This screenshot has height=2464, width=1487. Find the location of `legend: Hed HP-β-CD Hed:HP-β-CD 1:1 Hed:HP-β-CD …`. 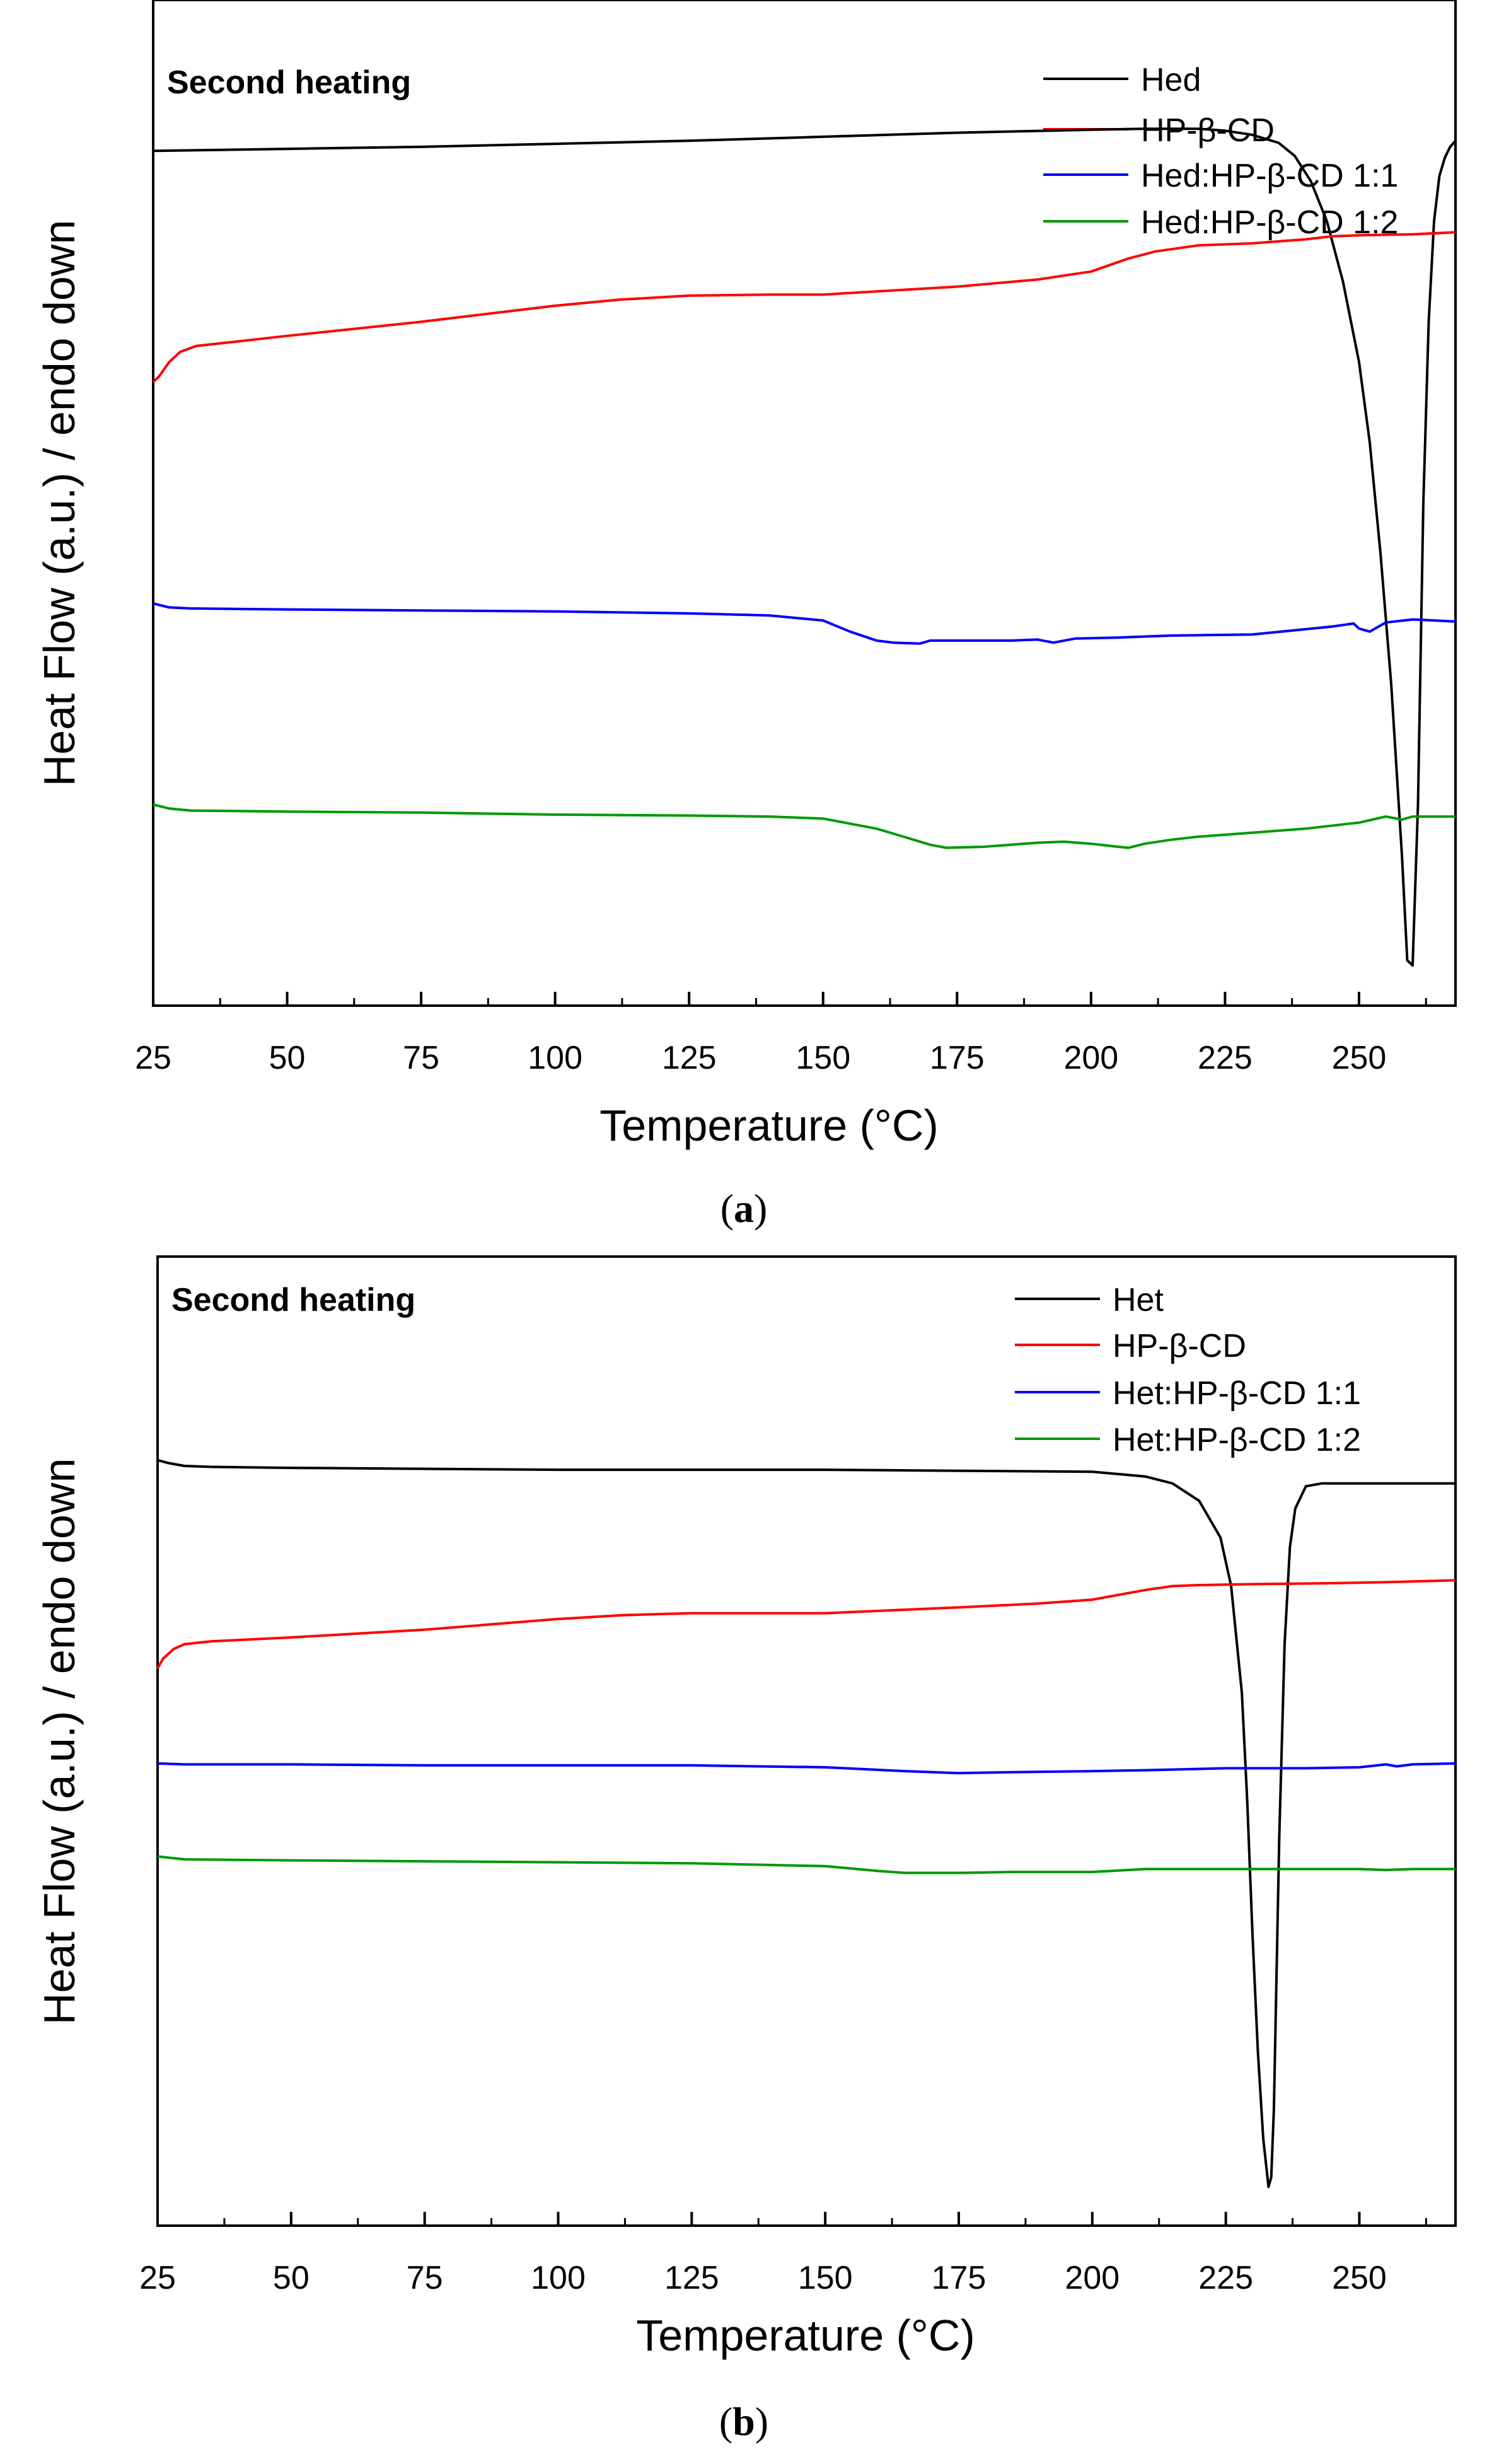

legend: Hed HP-β-CD Hed:HP-β-CD 1:1 Hed:HP-β-CD … is located at coordinates (1220, 151).